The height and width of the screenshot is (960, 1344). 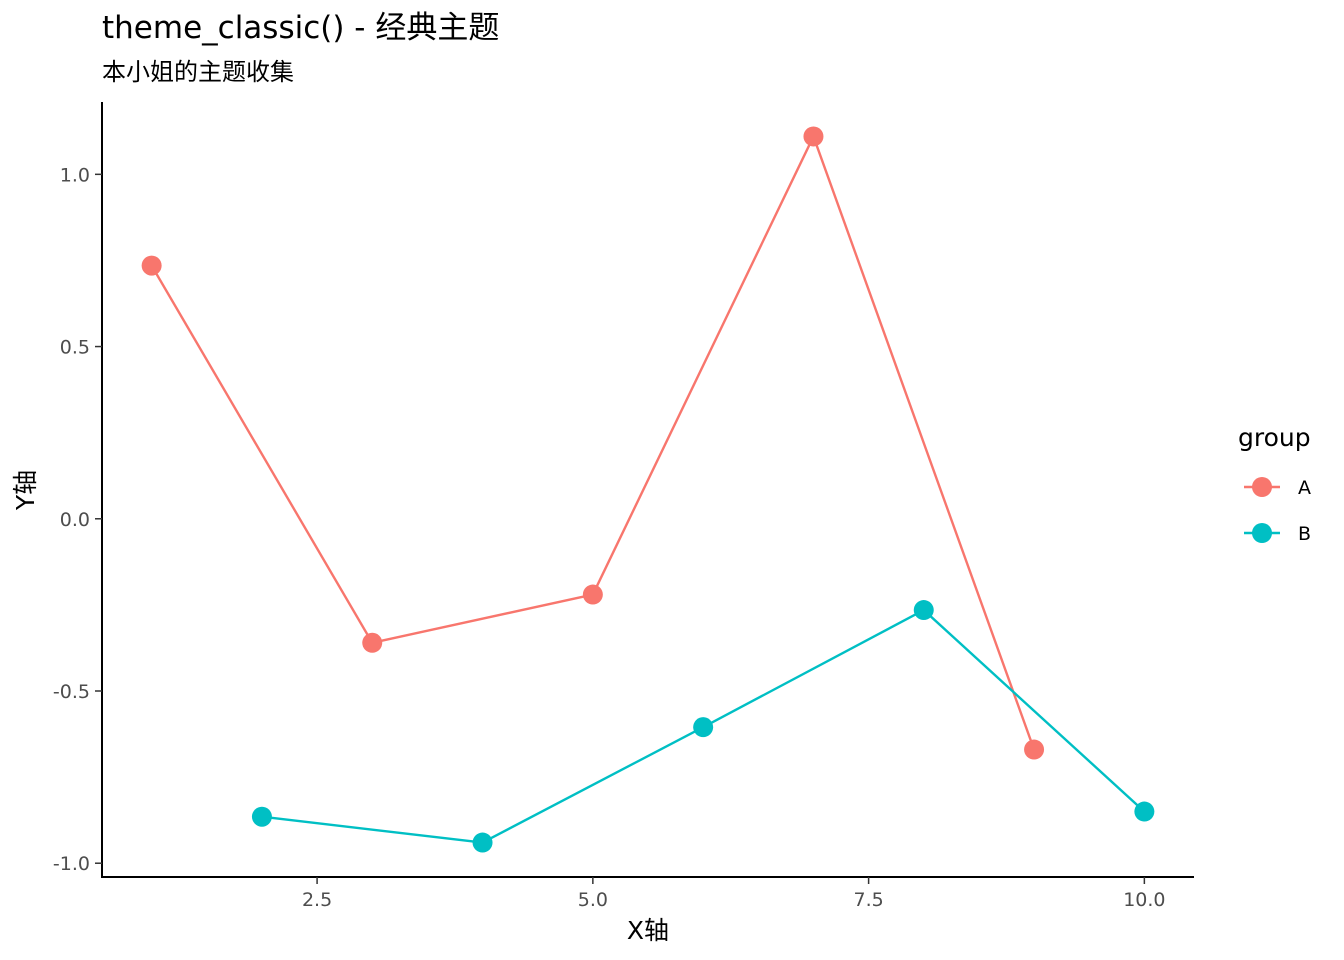 What do you see at coordinates (1277, 488) in the screenshot?
I see `legend-item-A: A` at bounding box center [1277, 488].